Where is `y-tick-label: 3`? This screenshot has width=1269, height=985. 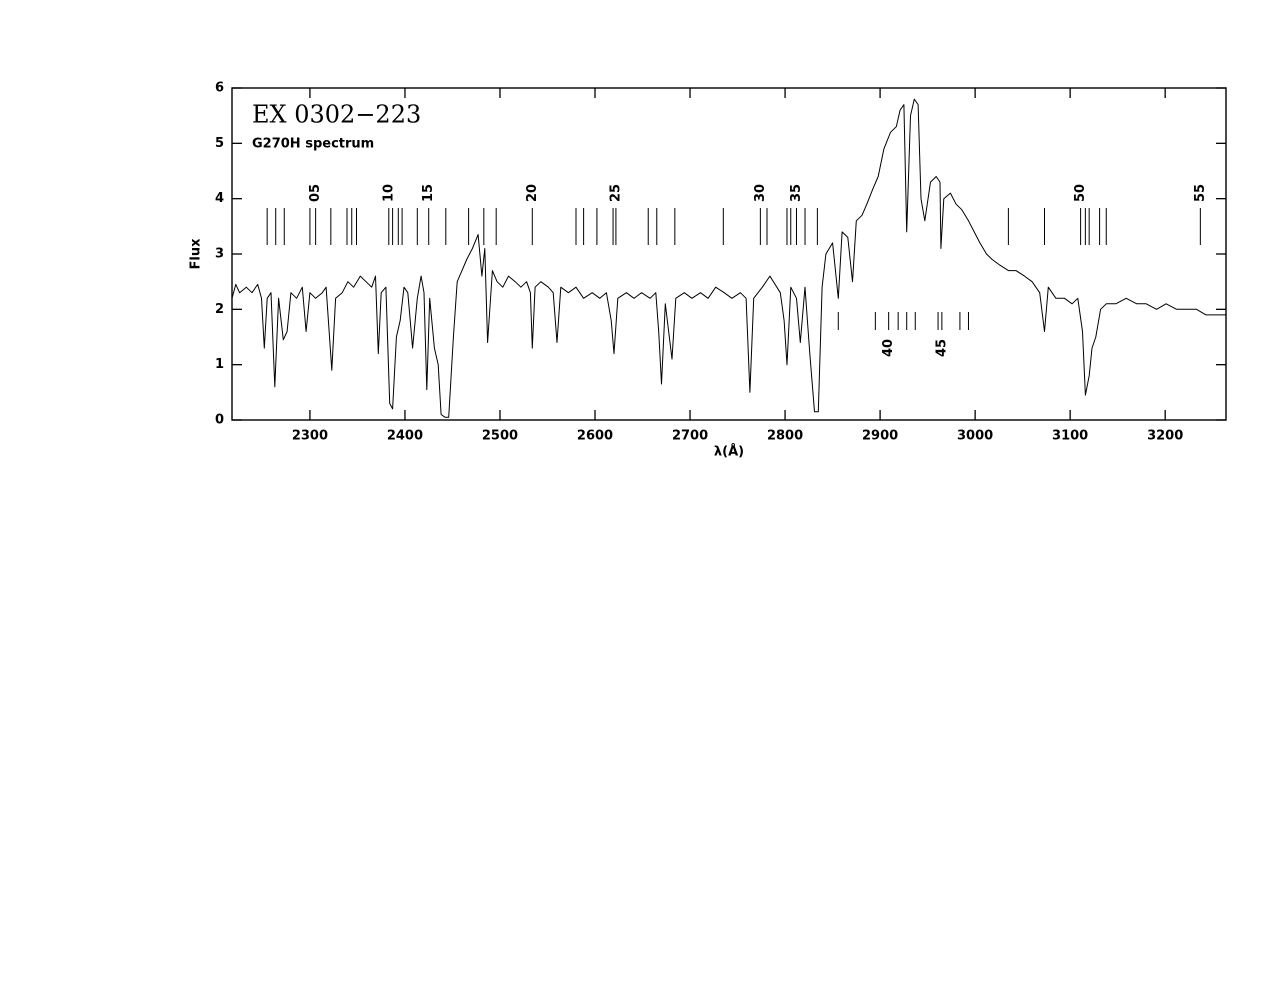
y-tick-label: 3 is located at coordinates (219, 254).